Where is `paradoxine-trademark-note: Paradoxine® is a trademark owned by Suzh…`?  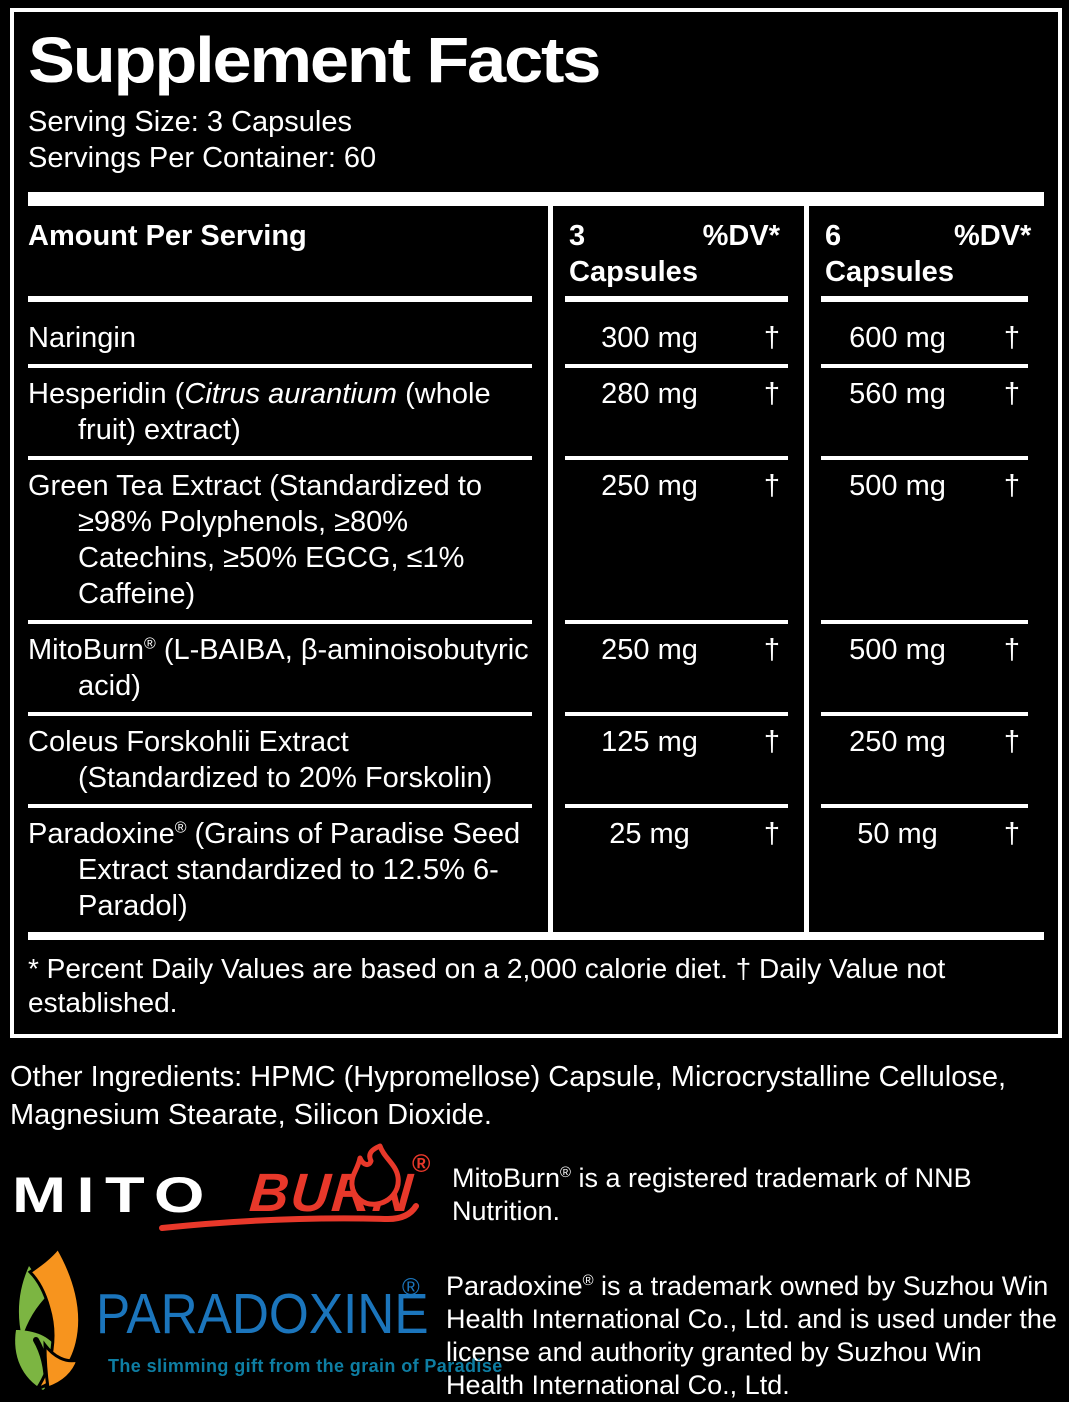 paradoxine-trademark-note: Paradoxine® is a trademark owned by Suzh… is located at coordinates (754, 1324).